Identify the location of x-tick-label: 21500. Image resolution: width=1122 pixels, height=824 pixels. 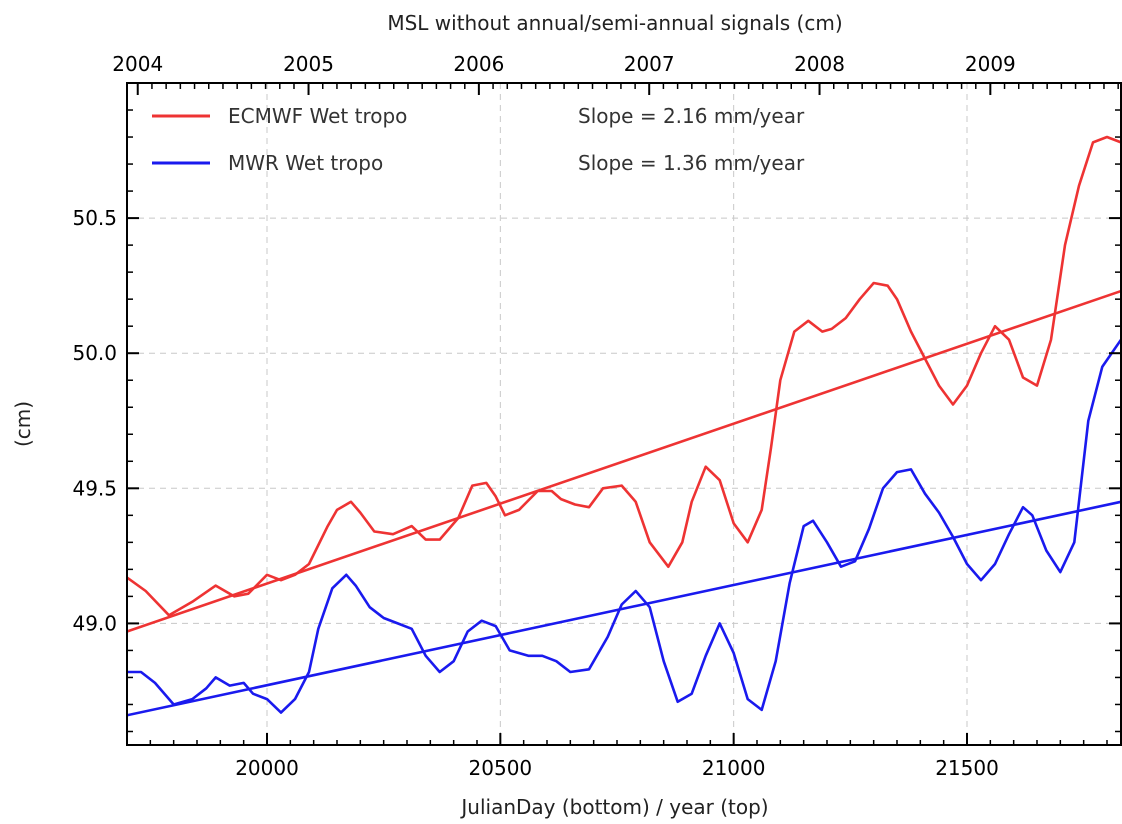
(967, 768).